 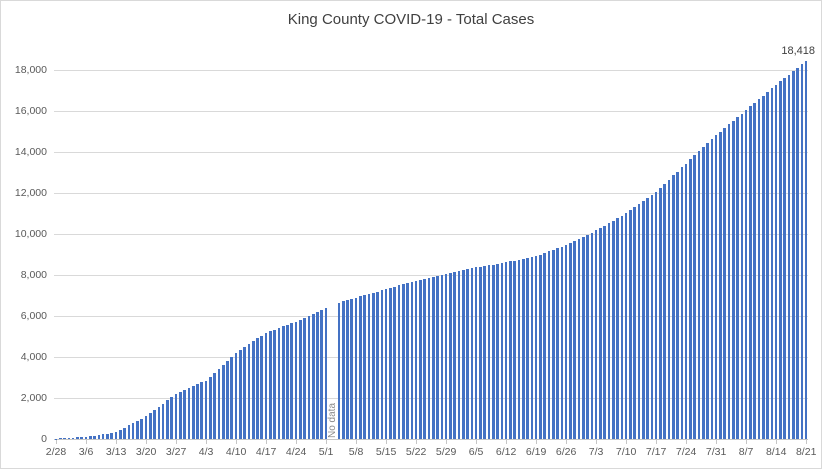 What do you see at coordinates (30, 69) in the screenshot?
I see `y-axis-label: 18,000` at bounding box center [30, 69].